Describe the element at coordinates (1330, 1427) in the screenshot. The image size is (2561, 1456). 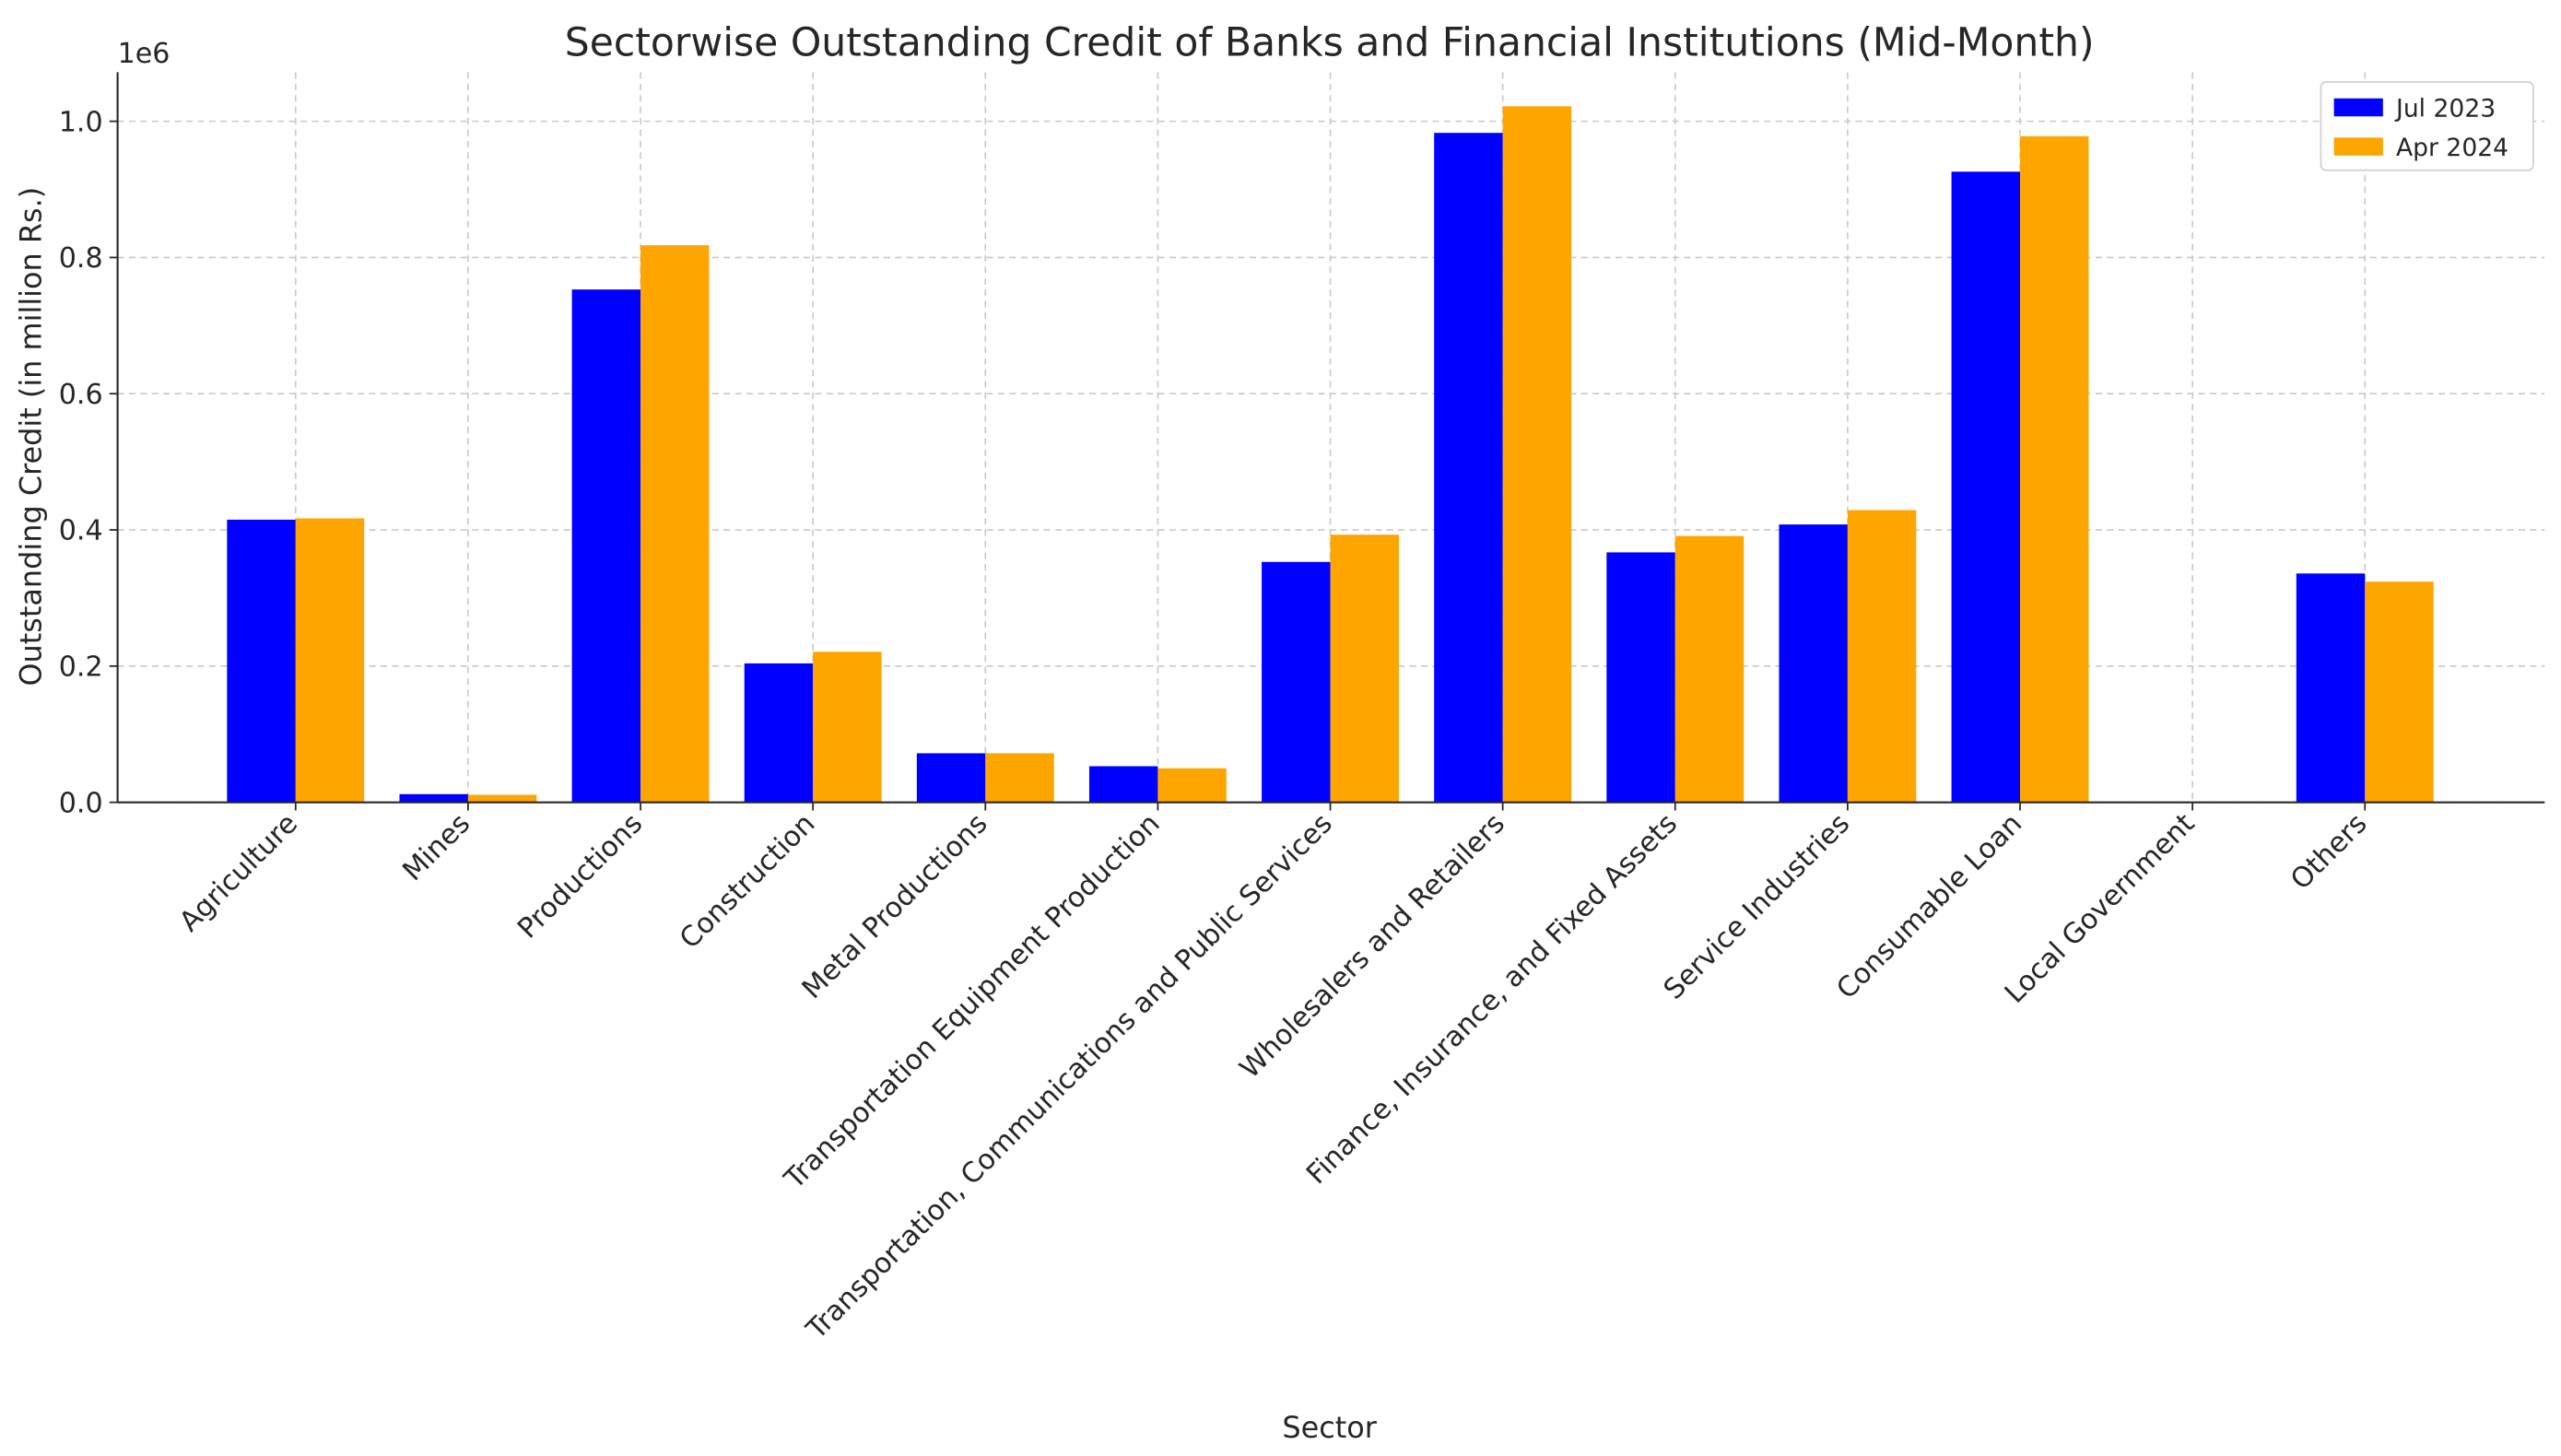
I see `x-axis-label: Sector` at that location.